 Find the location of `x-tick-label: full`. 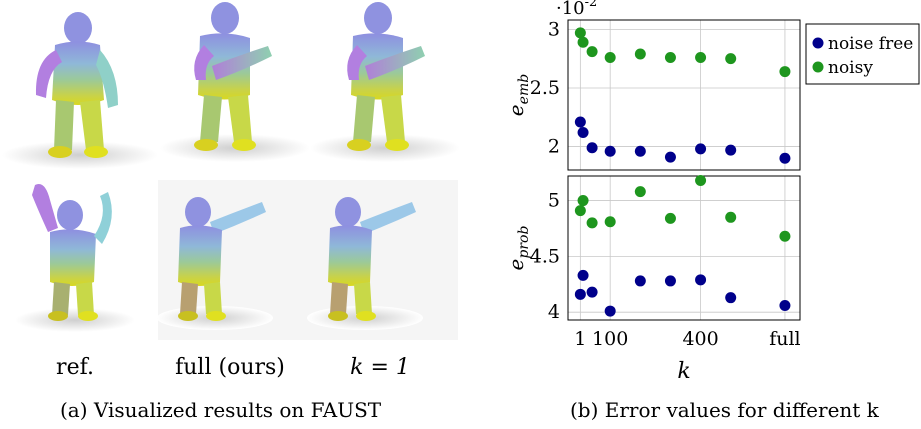

x-tick-label: full is located at coordinates (784, 339).